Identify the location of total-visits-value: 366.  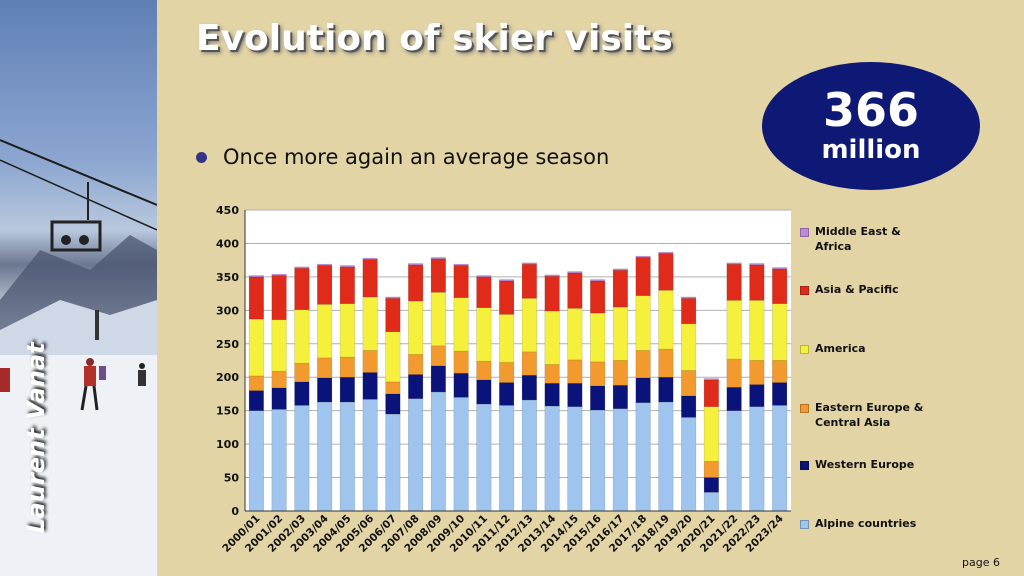
(871, 110).